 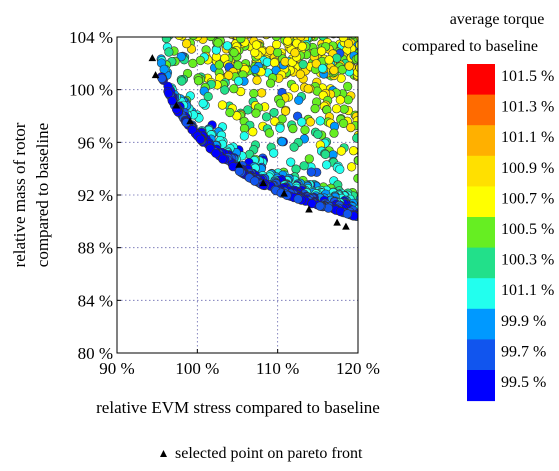 I want to click on colorbar-label: 100.3 %, so click(x=527, y=260).